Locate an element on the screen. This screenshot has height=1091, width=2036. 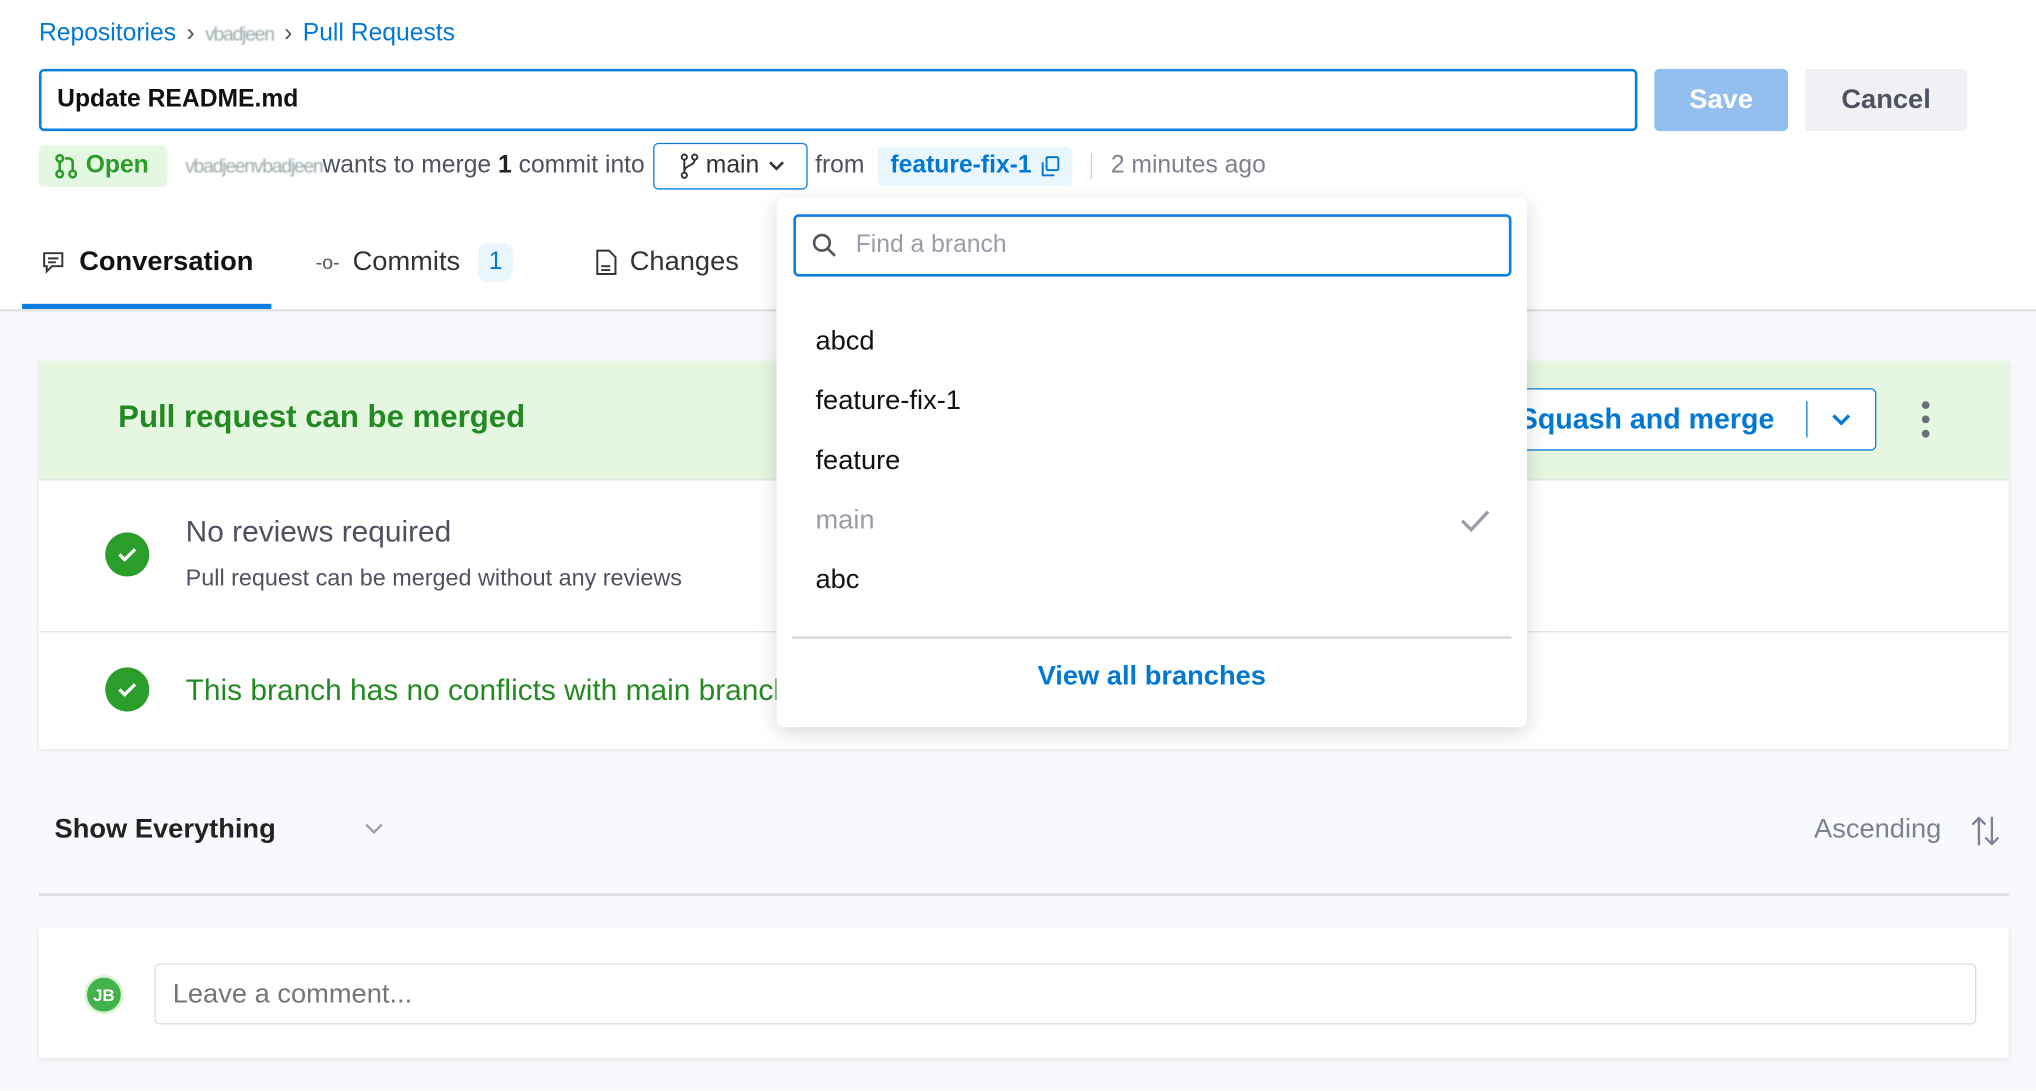
tab-changes: Changes is located at coordinates (667, 262).